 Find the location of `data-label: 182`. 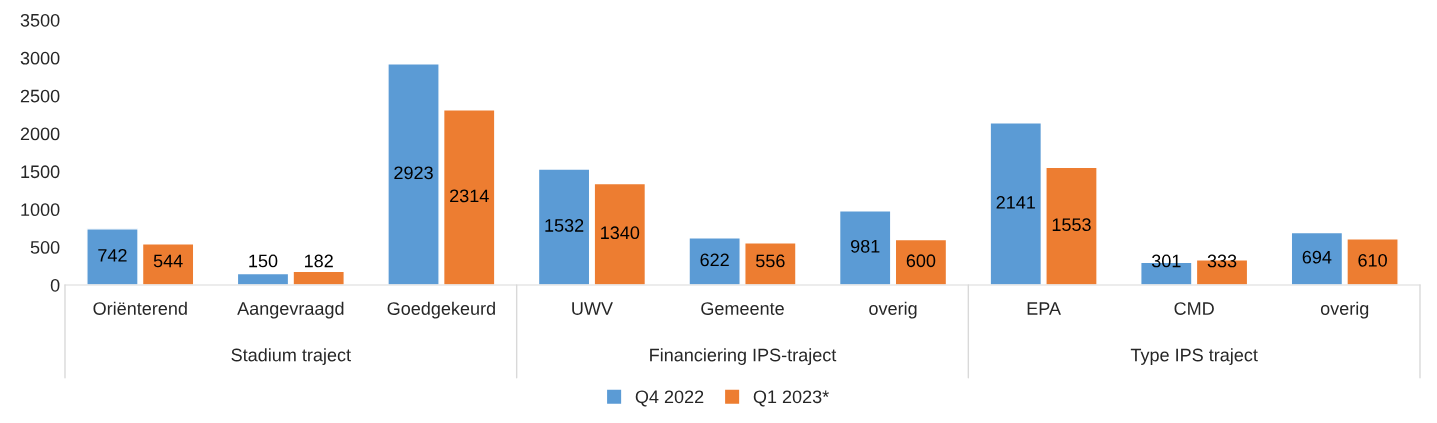

data-label: 182 is located at coordinates (319, 261).